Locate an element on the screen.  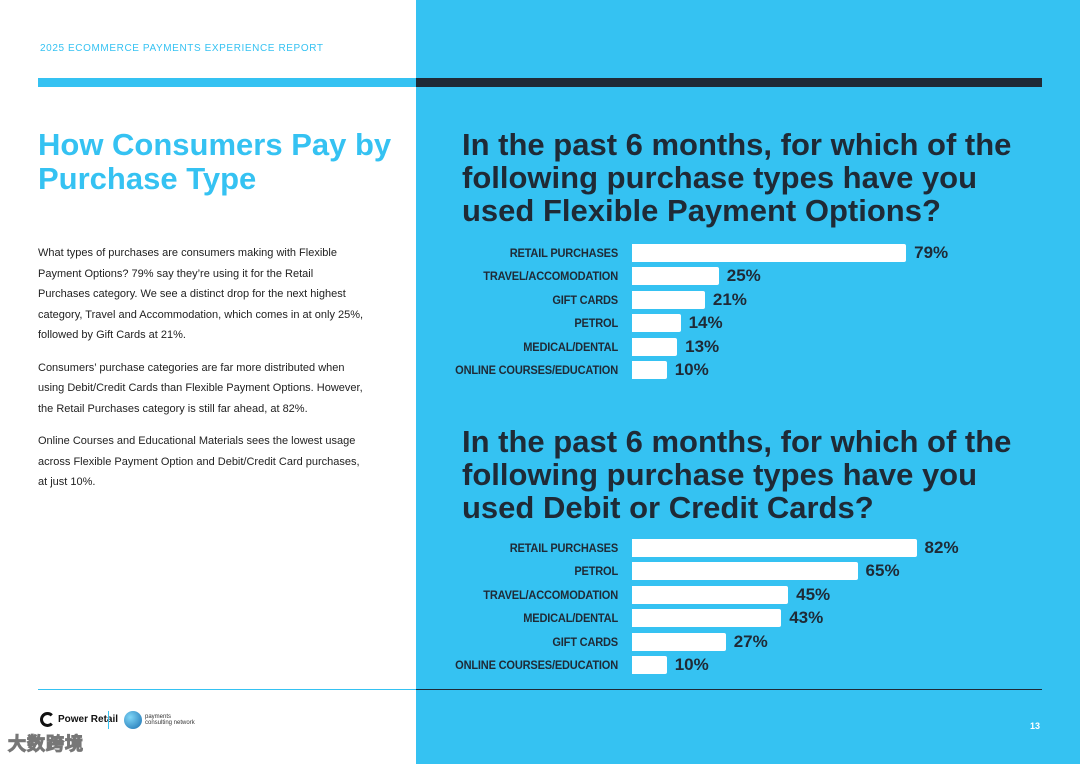
chart1-value-label: 25% is located at coordinates (743, 276).